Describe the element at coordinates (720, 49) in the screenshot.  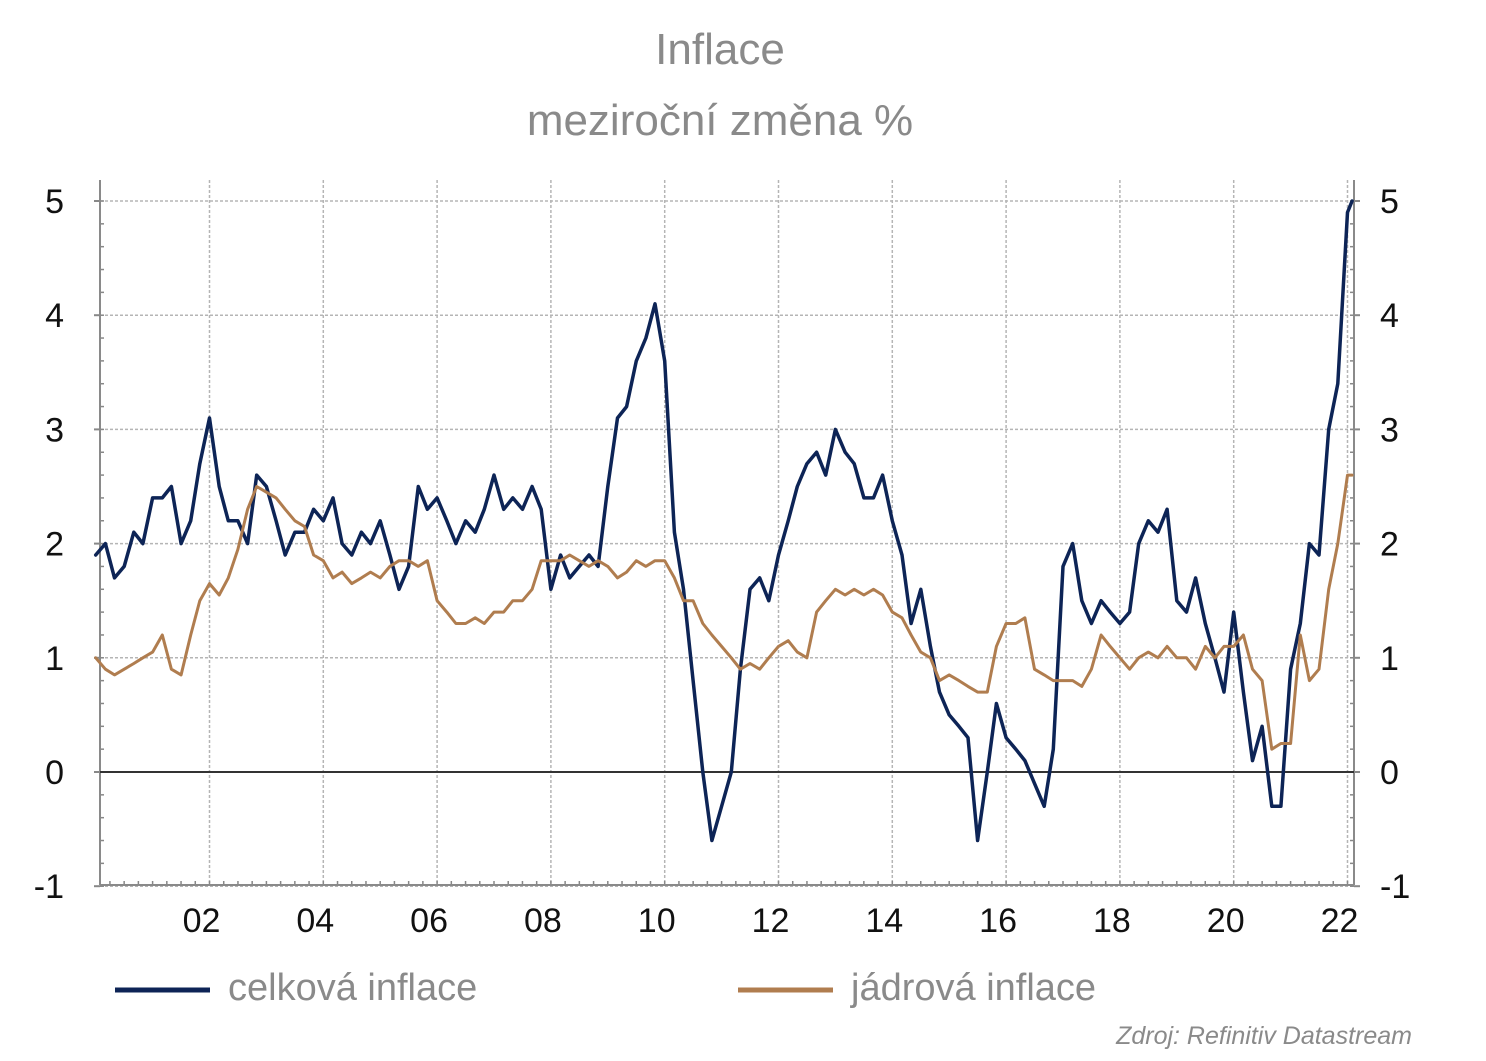
I see `chart-title: Inflace` at that location.